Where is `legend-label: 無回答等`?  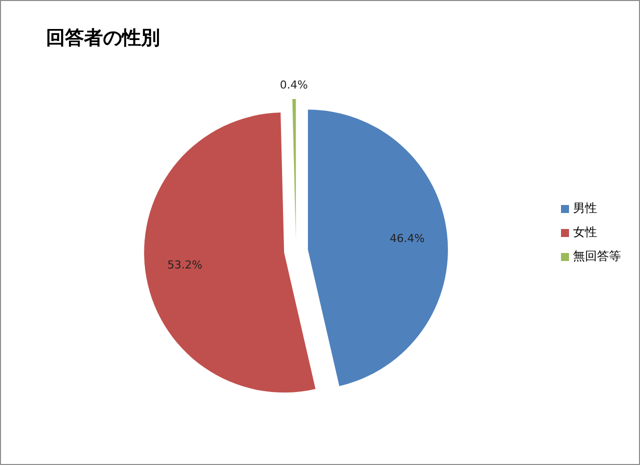
legend-label: 無回答等 is located at coordinates (597, 256).